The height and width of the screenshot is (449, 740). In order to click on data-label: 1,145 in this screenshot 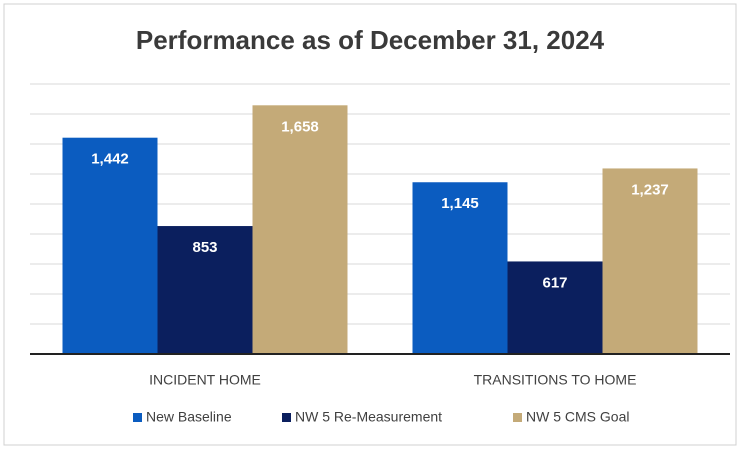, I will do `click(460, 203)`.